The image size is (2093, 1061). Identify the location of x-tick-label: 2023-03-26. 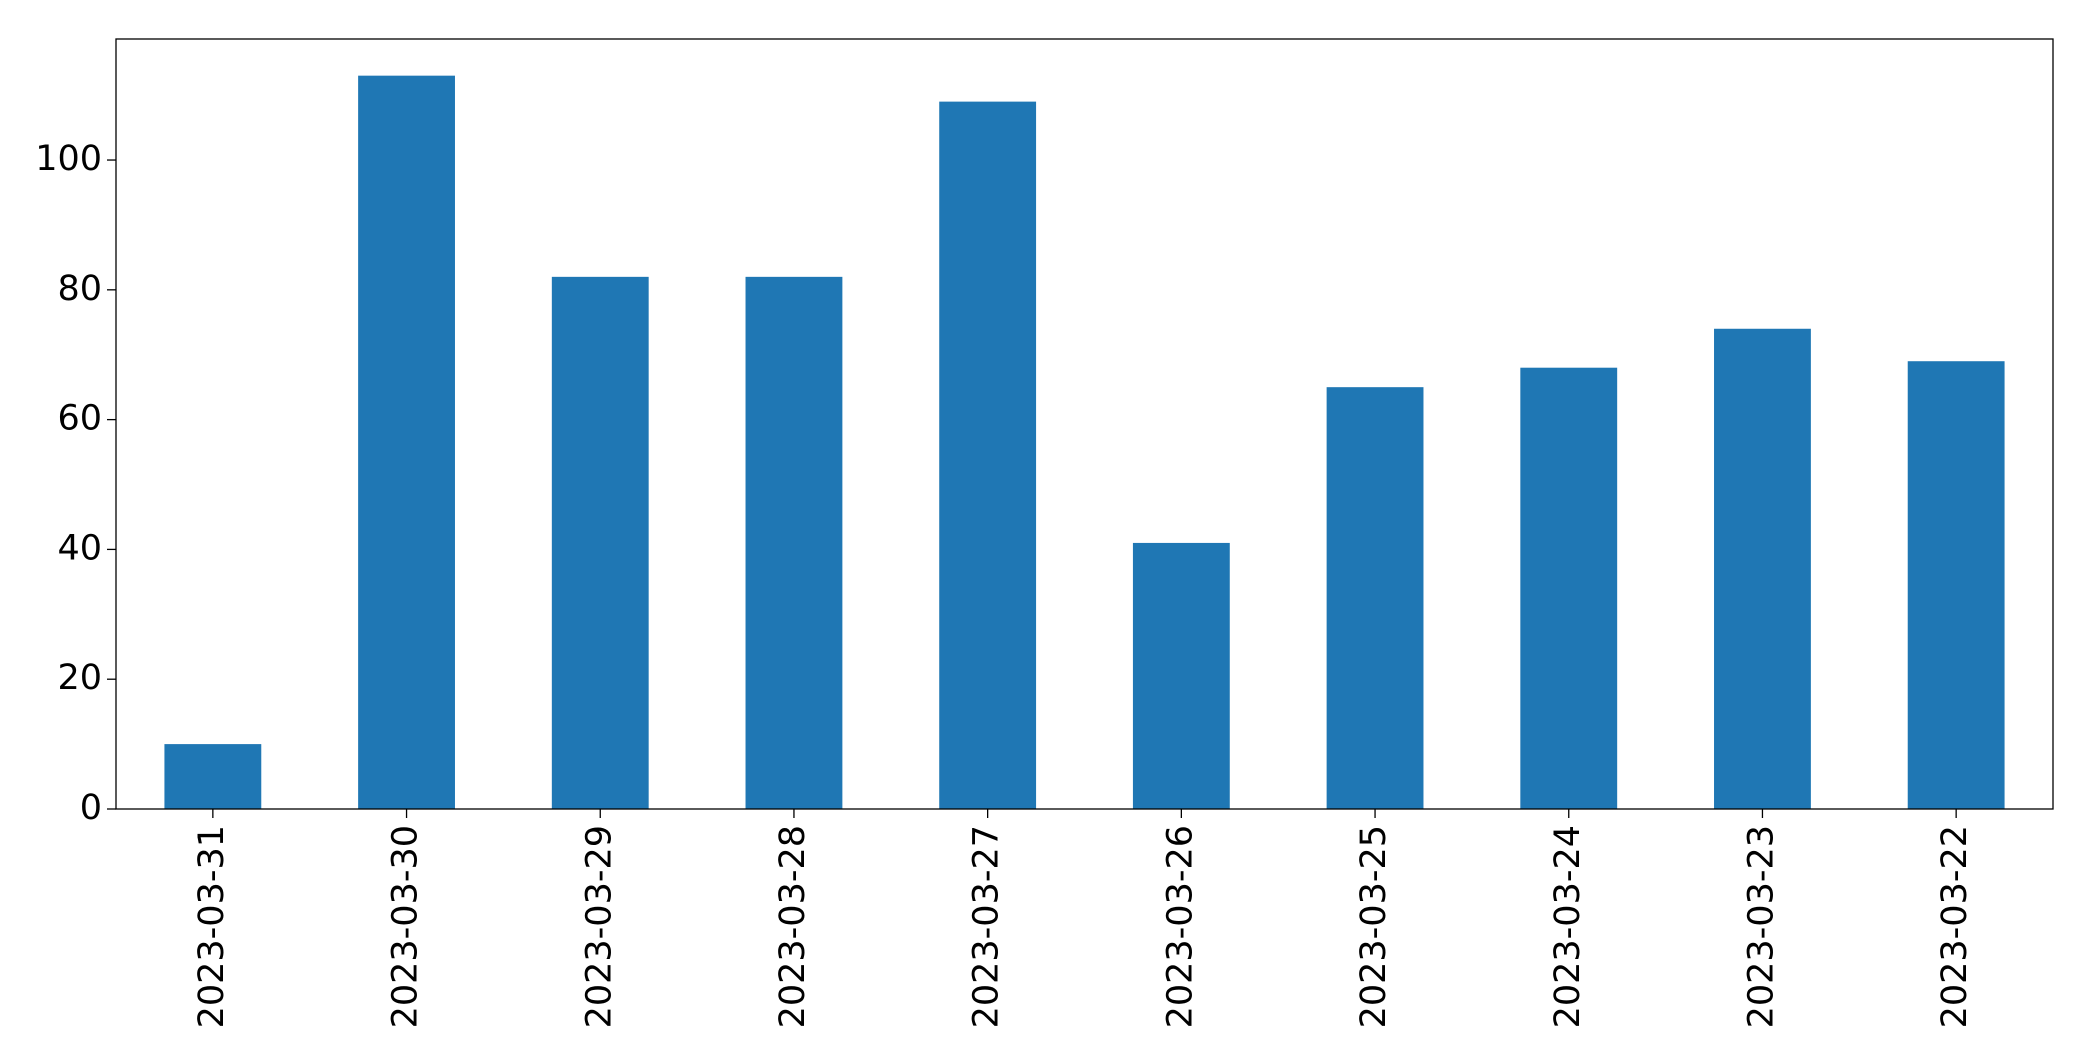
(1180, 926).